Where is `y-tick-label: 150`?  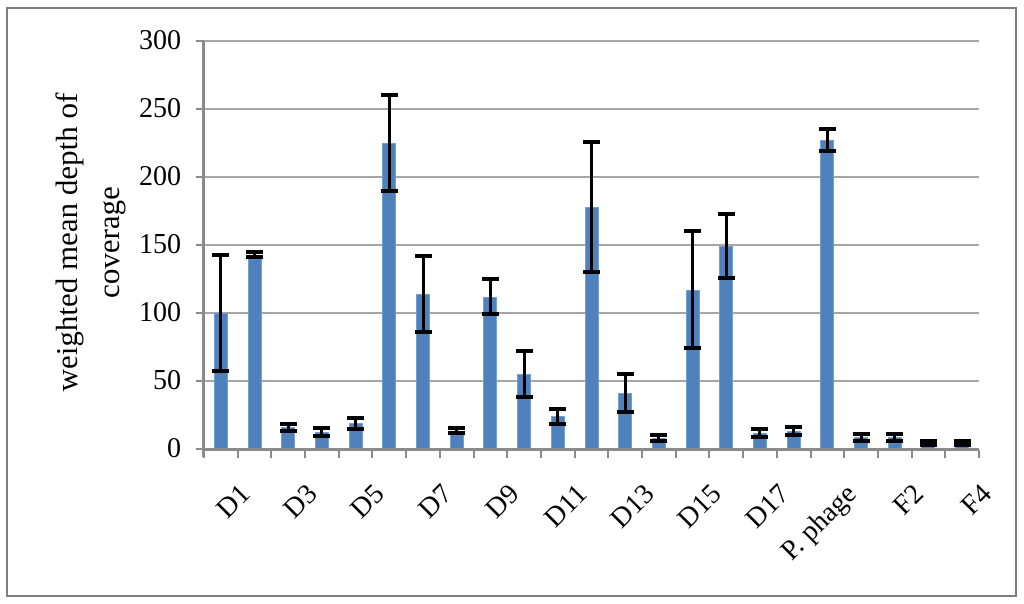
y-tick-label: 150 is located at coordinates (160, 244).